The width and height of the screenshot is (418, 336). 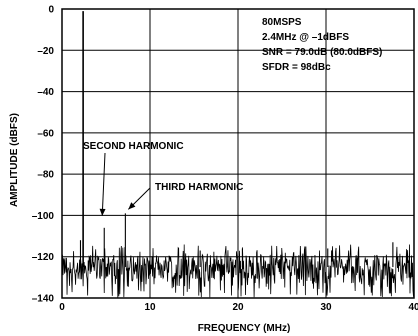 What do you see at coordinates (282, 22) in the screenshot?
I see `info-line-1: 80MSPS` at bounding box center [282, 22].